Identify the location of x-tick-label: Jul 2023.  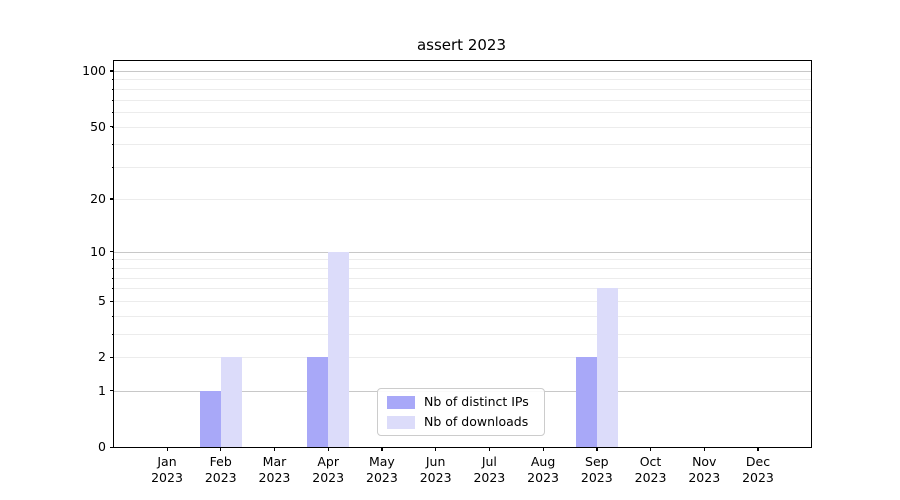
(489, 469).